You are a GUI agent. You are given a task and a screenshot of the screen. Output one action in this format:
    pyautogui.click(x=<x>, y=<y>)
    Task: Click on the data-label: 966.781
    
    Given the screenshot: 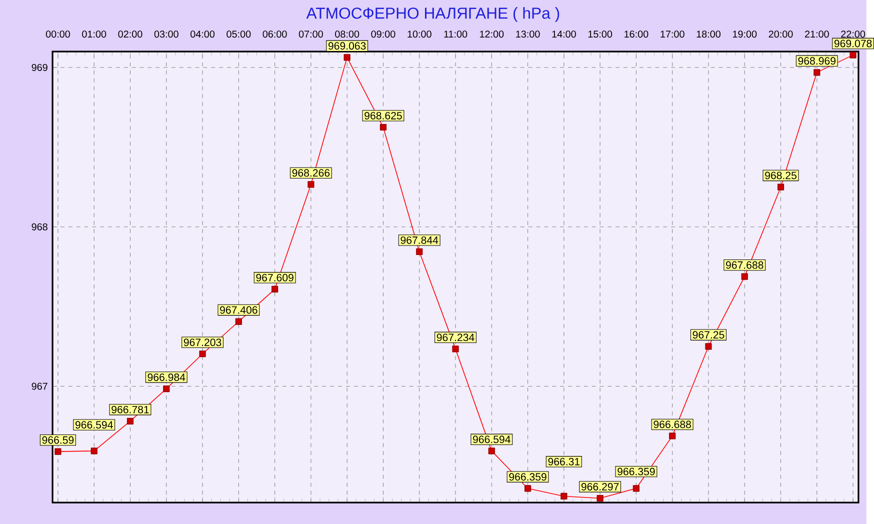 What is the action you would take?
    pyautogui.click(x=130, y=410)
    